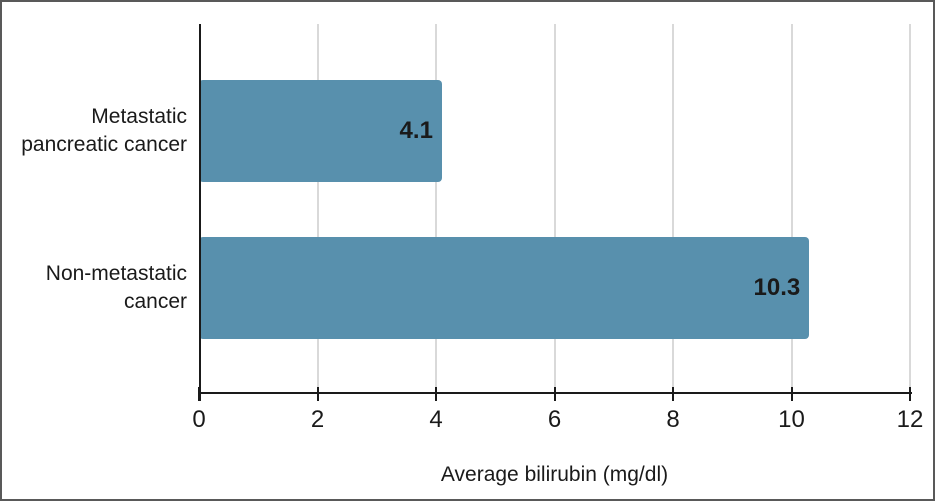 This screenshot has width=935, height=501. What do you see at coordinates (777, 287) in the screenshot?
I see `bar-value-label: 10.3` at bounding box center [777, 287].